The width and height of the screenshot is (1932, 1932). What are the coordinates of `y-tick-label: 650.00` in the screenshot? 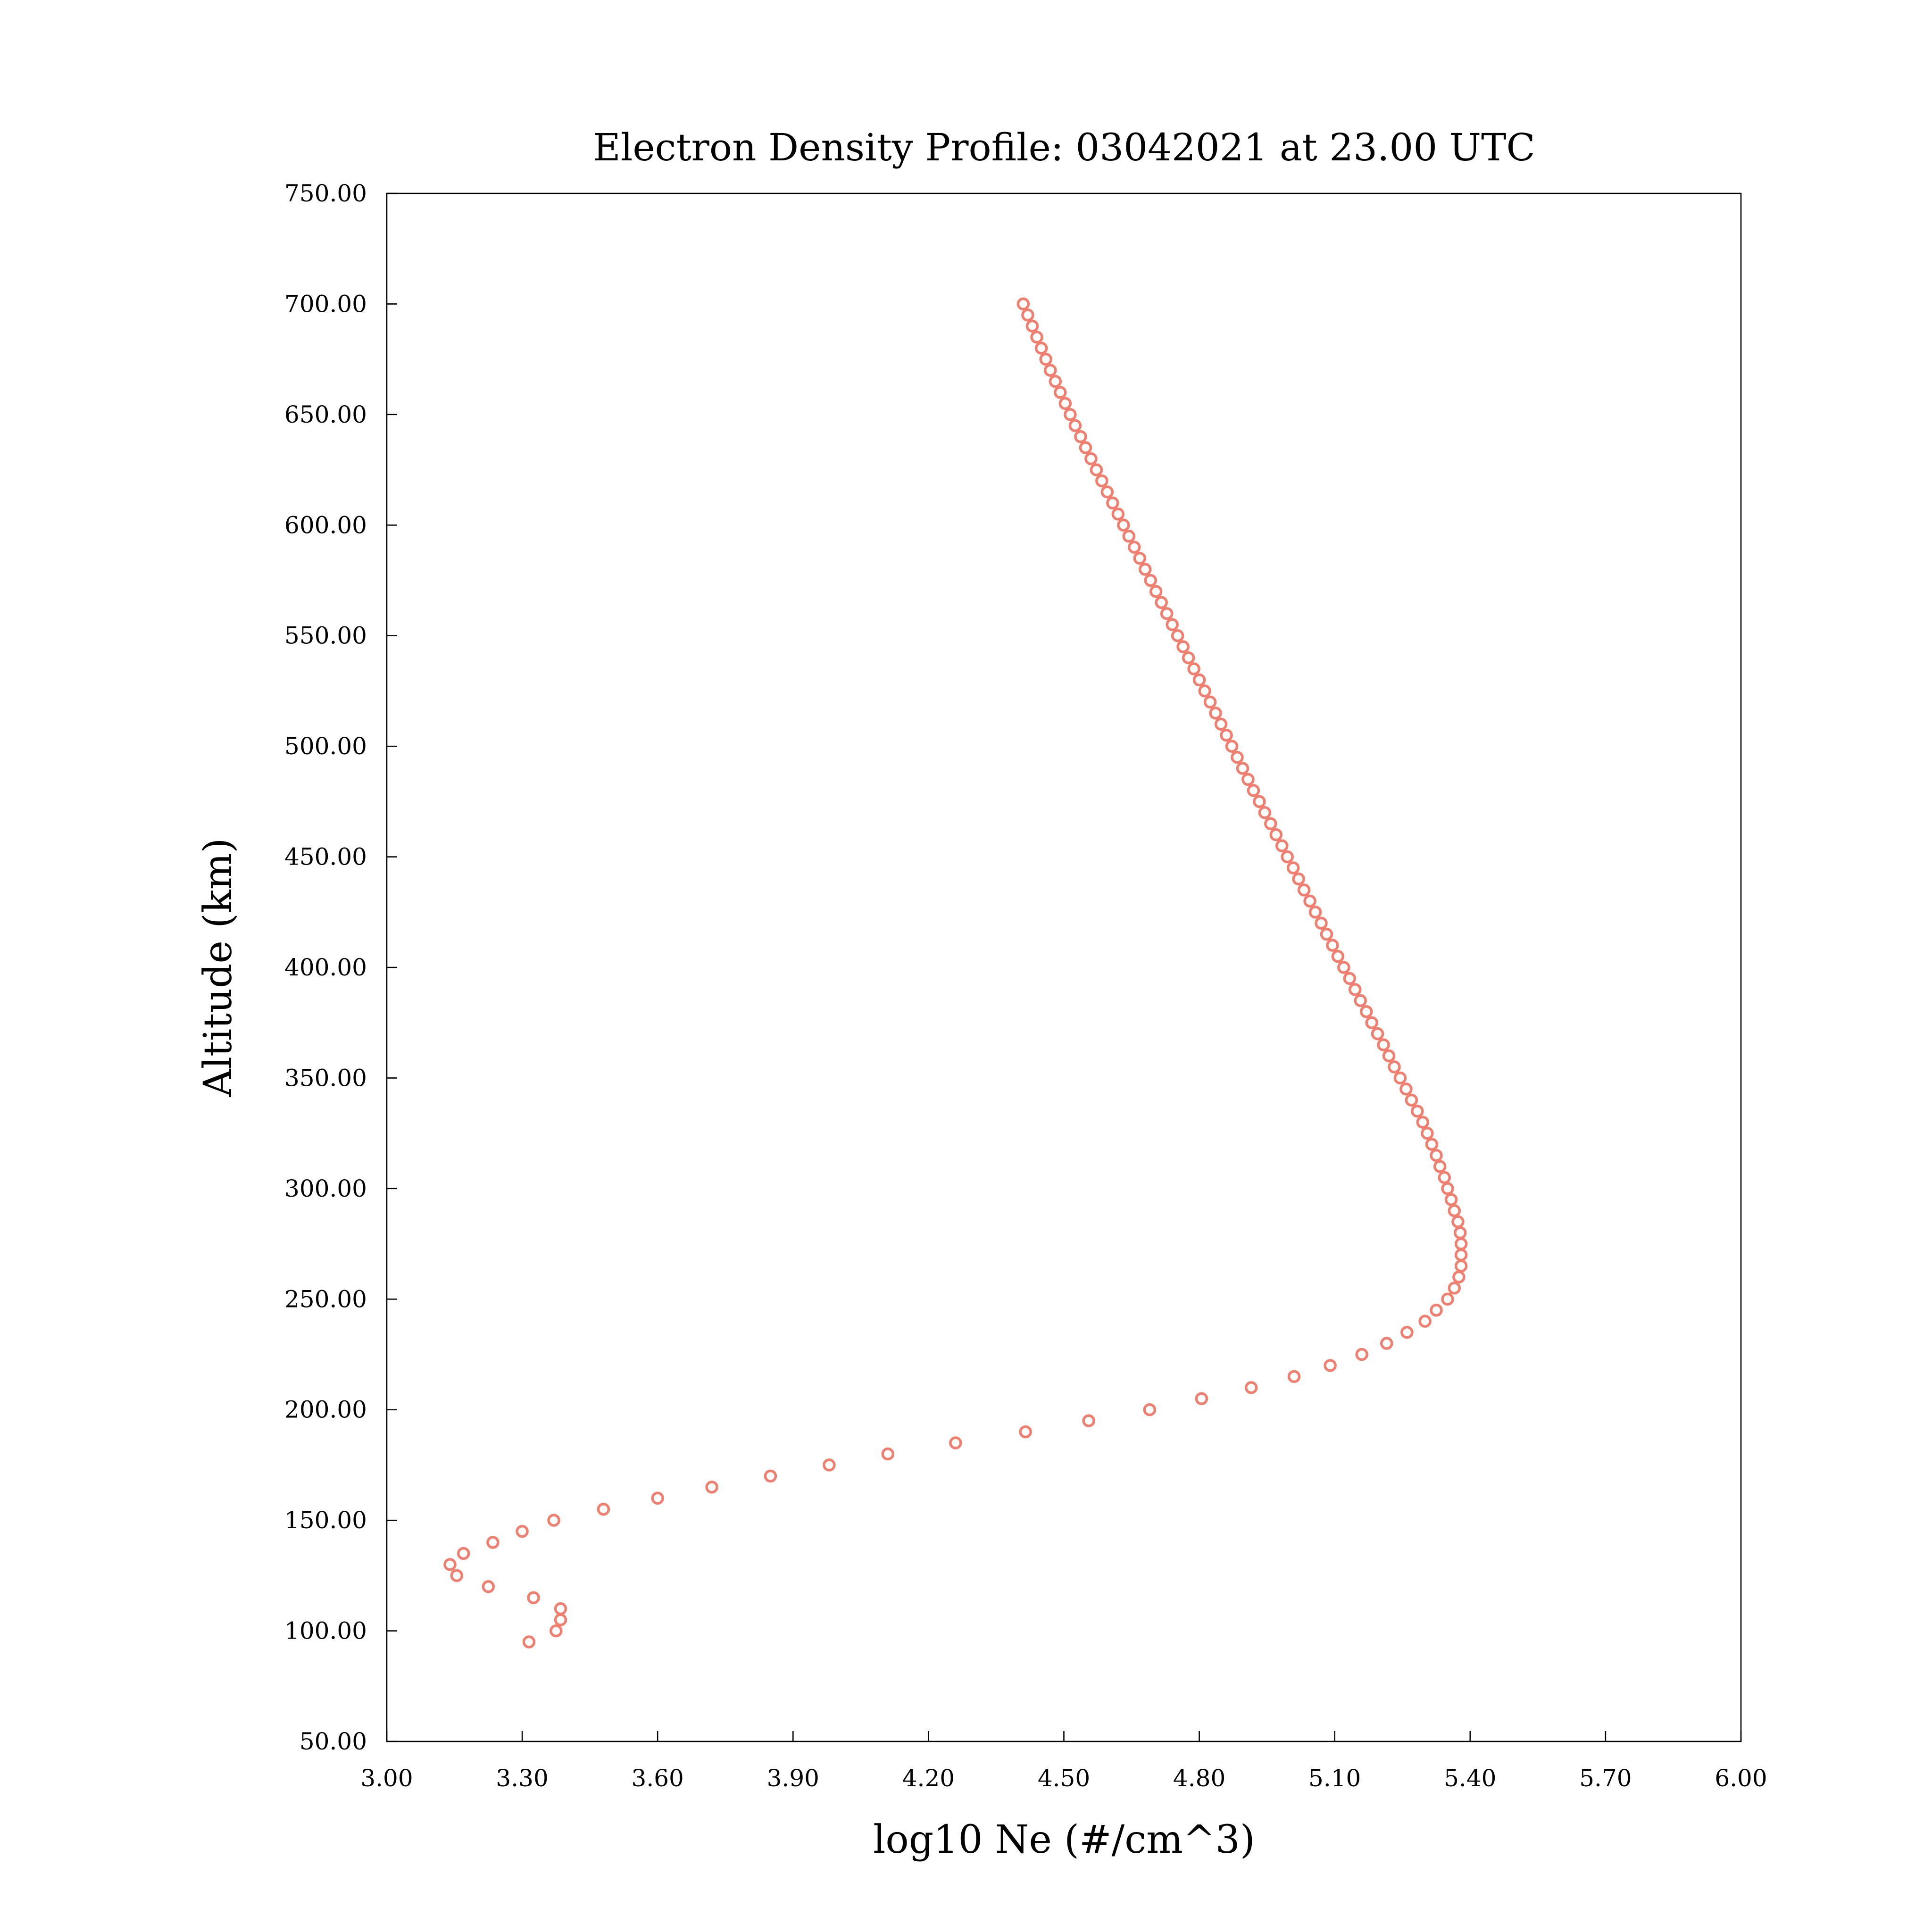 It's located at (325, 415).